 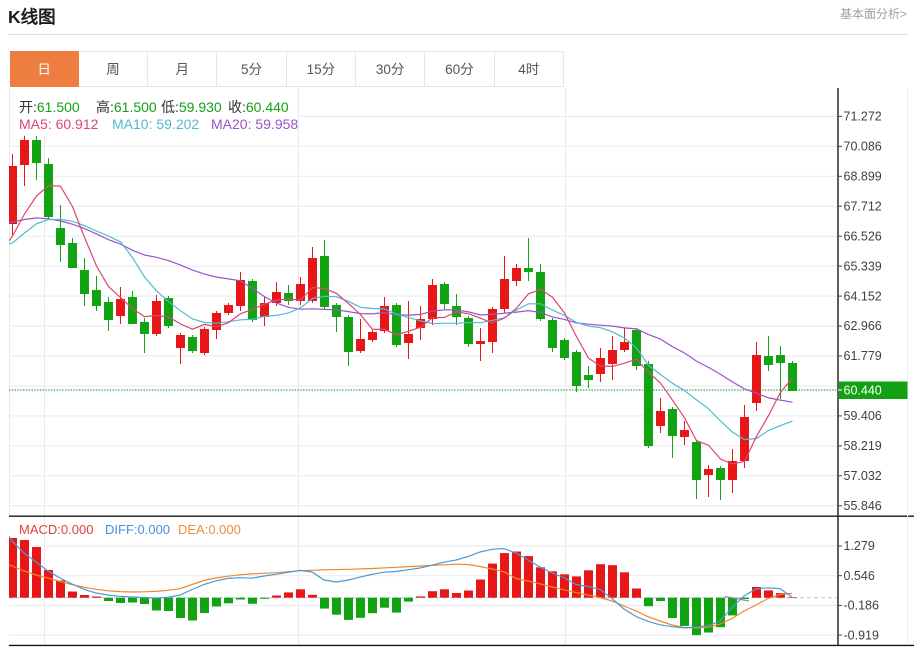 What do you see at coordinates (863, 206) in the screenshot?
I see `svg-text: 67.712` at bounding box center [863, 206].